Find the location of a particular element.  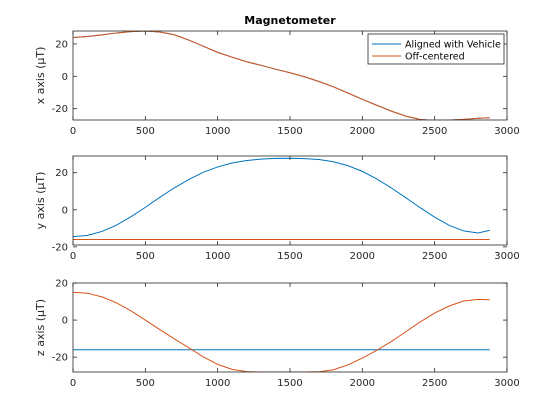

legend-label-off-centered: Off-centered is located at coordinates (435, 57).